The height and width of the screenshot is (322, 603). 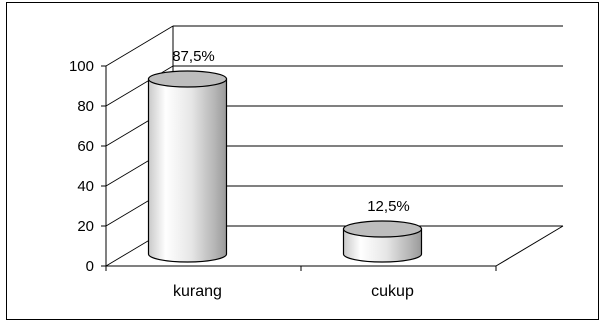 What do you see at coordinates (382, 229) in the screenshot?
I see `bar-top-cukup` at bounding box center [382, 229].